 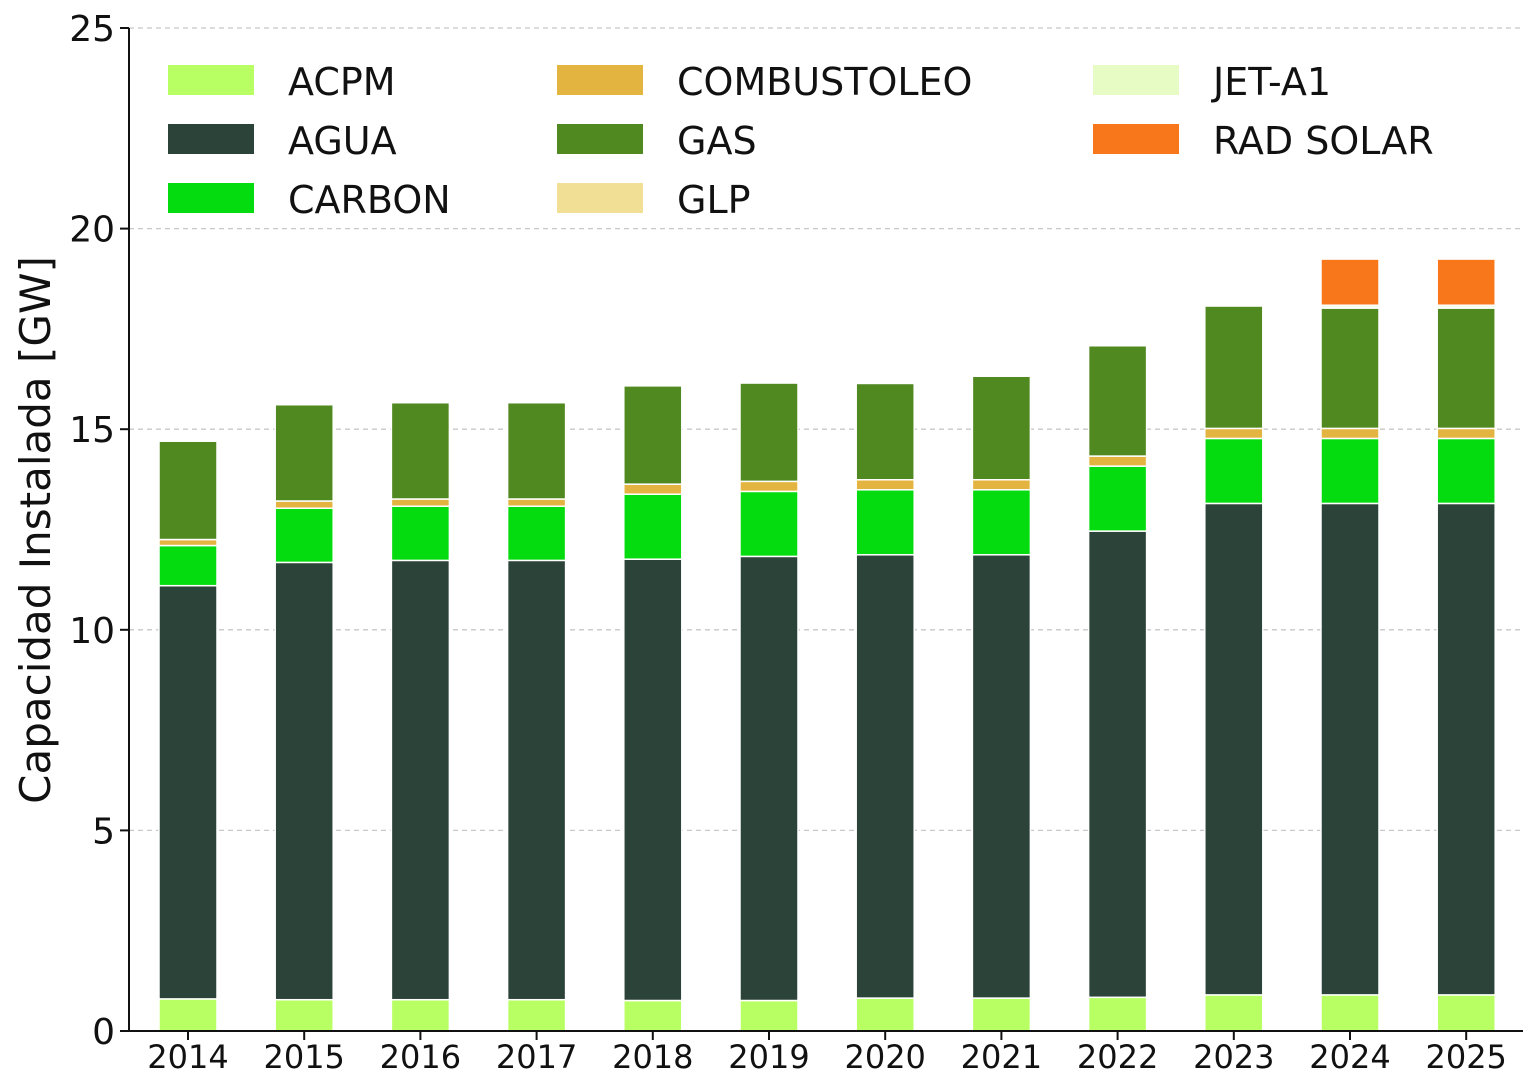 I want to click on x-tick-label: 2016, so click(x=420, y=1057).